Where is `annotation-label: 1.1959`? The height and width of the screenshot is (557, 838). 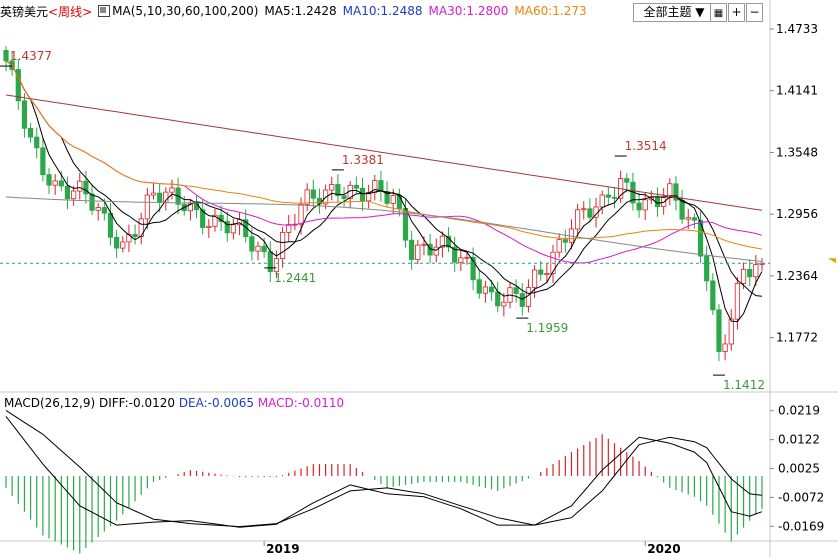
annotation-label: 1.1959 is located at coordinates (547, 328).